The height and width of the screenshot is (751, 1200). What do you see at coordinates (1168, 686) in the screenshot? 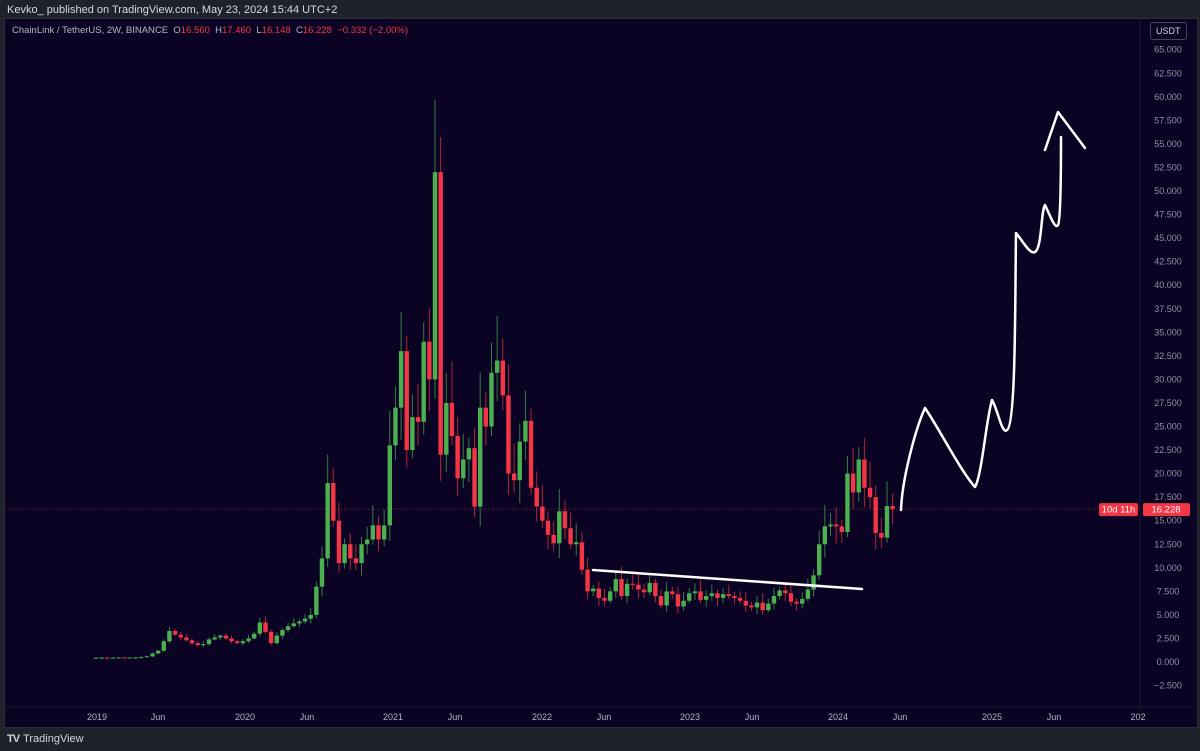
I see `price-tick-label: −2.500` at bounding box center [1168, 686].